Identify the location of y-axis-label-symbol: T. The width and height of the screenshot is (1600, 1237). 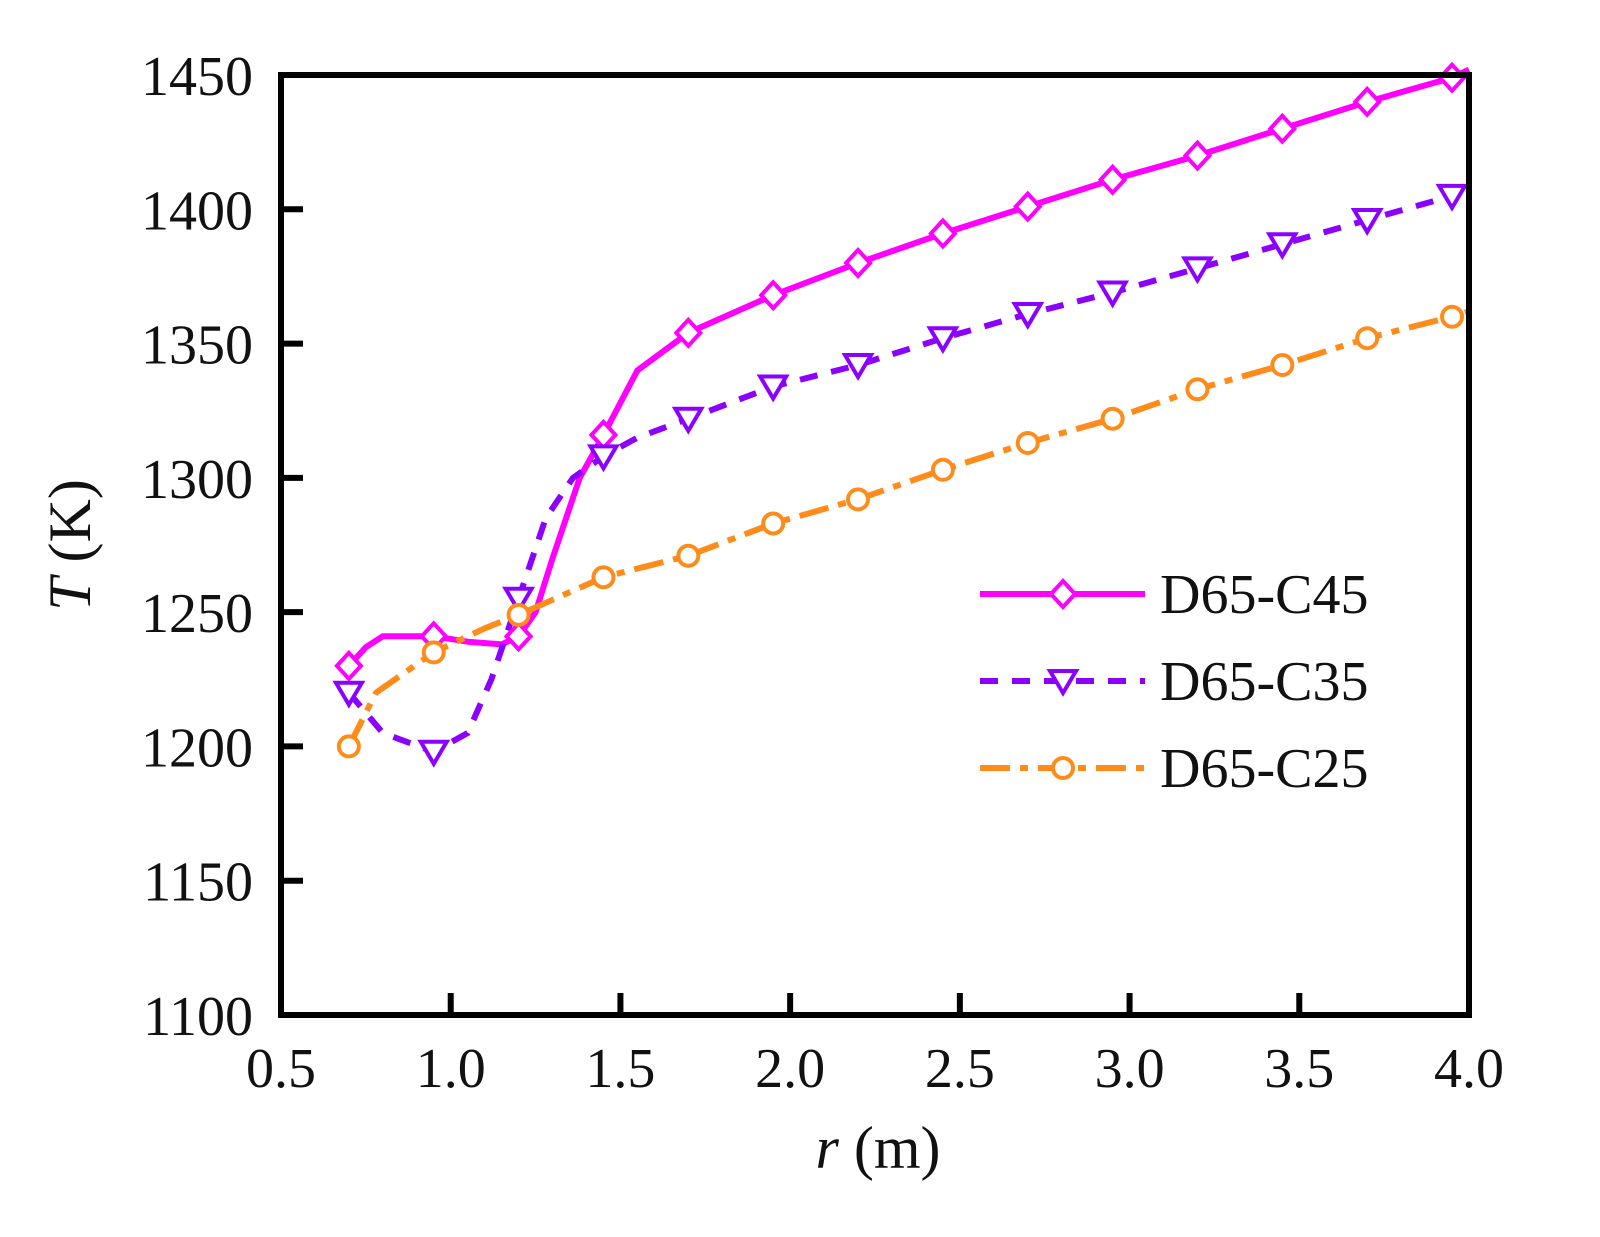
(70, 592).